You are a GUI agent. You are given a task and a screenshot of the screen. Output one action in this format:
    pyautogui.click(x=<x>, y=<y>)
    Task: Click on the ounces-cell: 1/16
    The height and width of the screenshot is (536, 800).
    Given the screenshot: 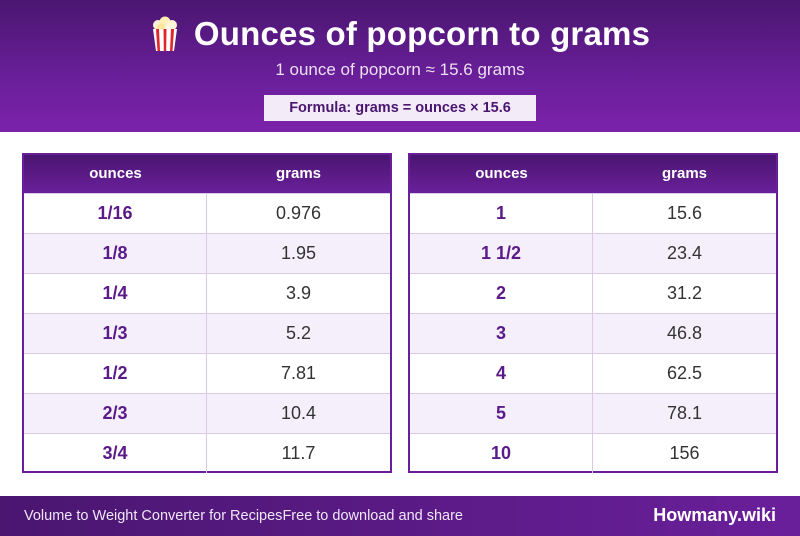 What is the action you would take?
    pyautogui.click(x=115, y=213)
    